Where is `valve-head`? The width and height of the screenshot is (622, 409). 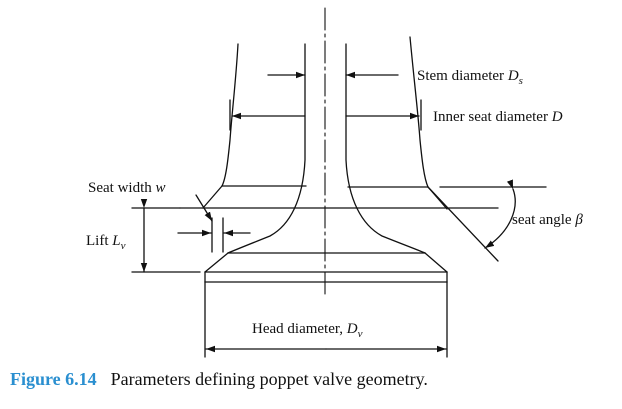
valve-head is located at coordinates (326, 267).